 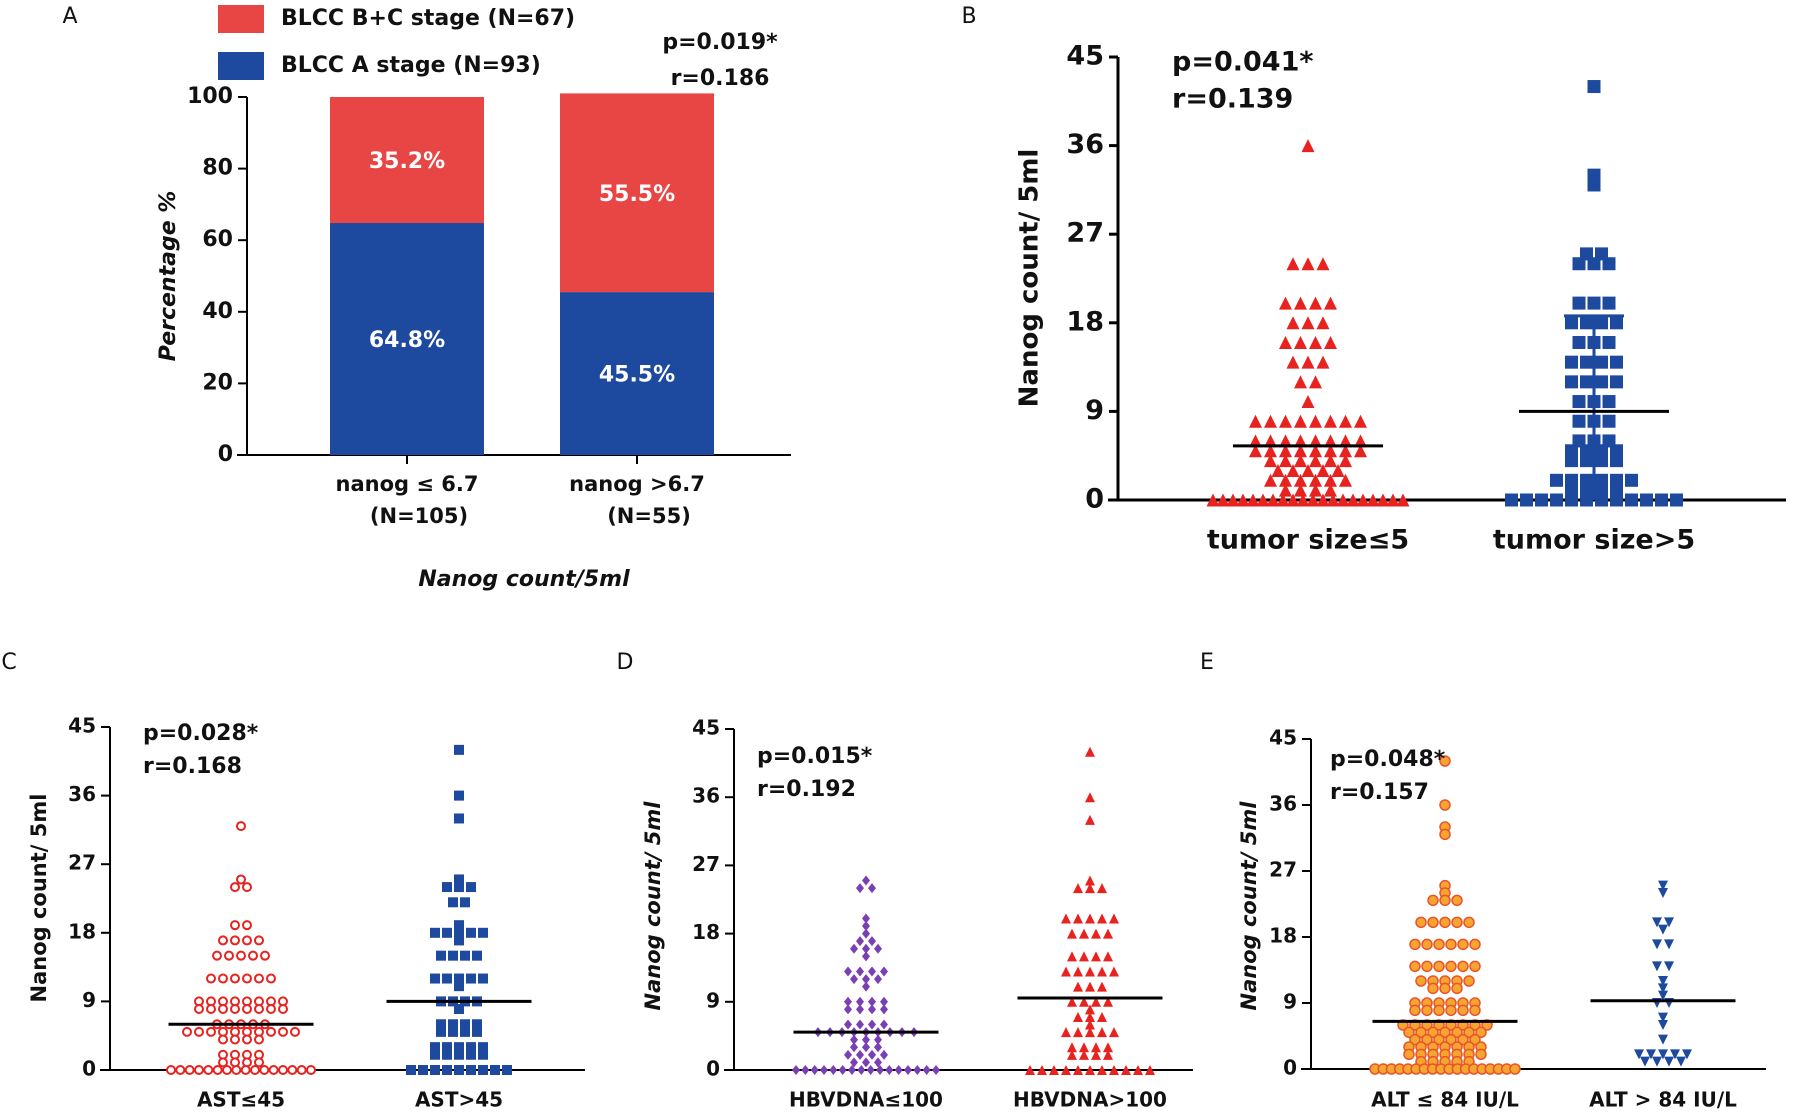 What do you see at coordinates (1283, 936) in the screenshot?
I see `y-tick-label: 18` at bounding box center [1283, 936].